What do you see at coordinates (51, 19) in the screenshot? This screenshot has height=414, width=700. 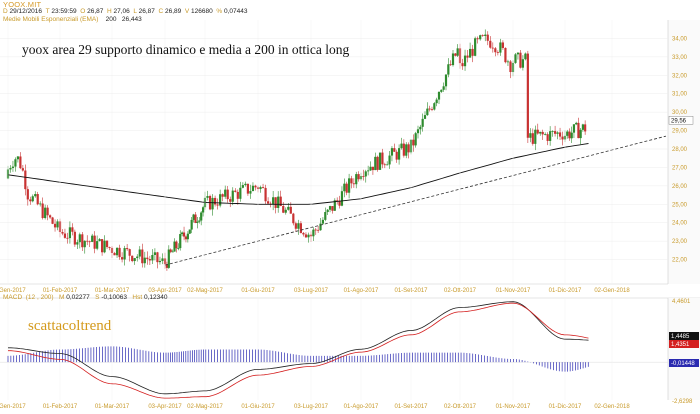 I see `indicator-label: Medie Mobili Esponenziali (EMA)` at bounding box center [51, 19].